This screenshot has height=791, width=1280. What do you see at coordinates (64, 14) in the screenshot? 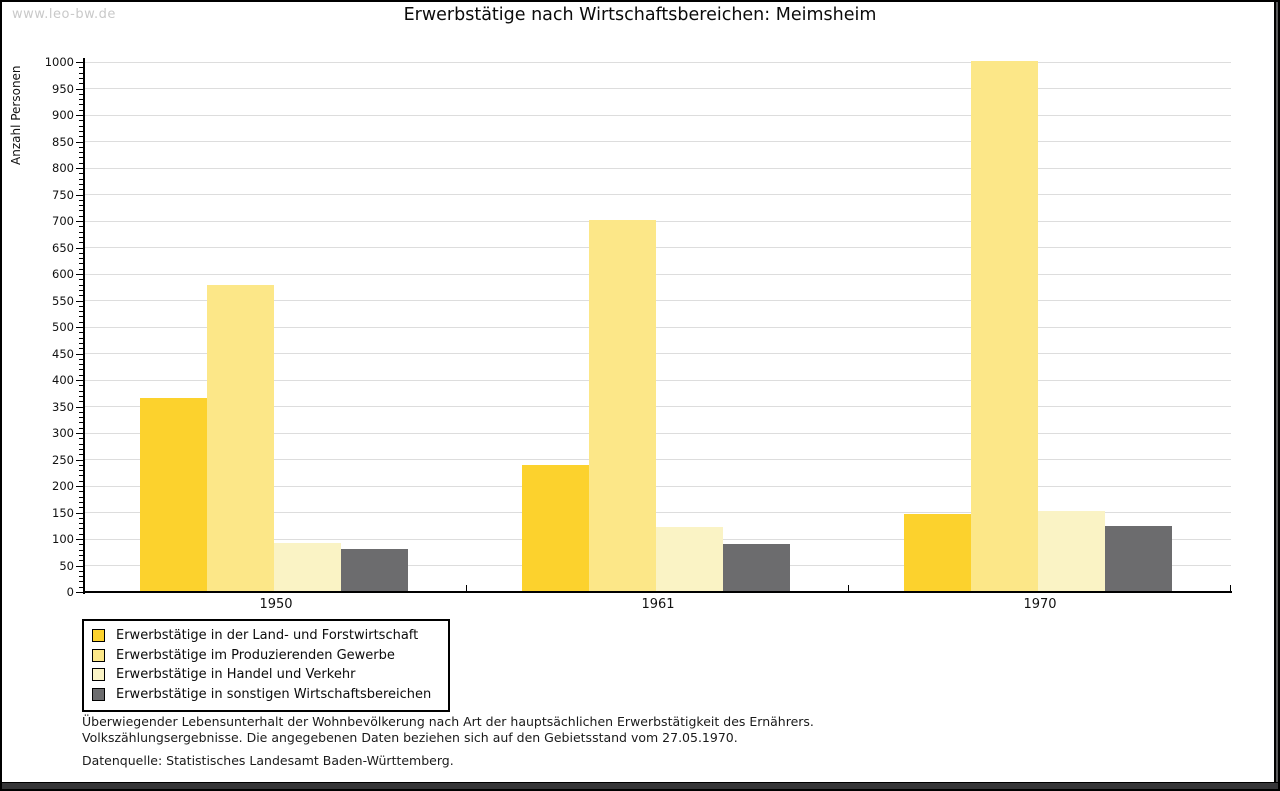
I see `watermark: www.leo-bw.de` at bounding box center [64, 14].